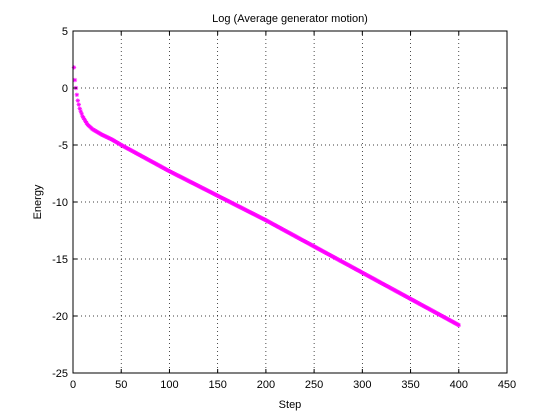 The image size is (560, 420). Describe the element at coordinates (459, 385) in the screenshot. I see `x-tick-label: 400` at that location.